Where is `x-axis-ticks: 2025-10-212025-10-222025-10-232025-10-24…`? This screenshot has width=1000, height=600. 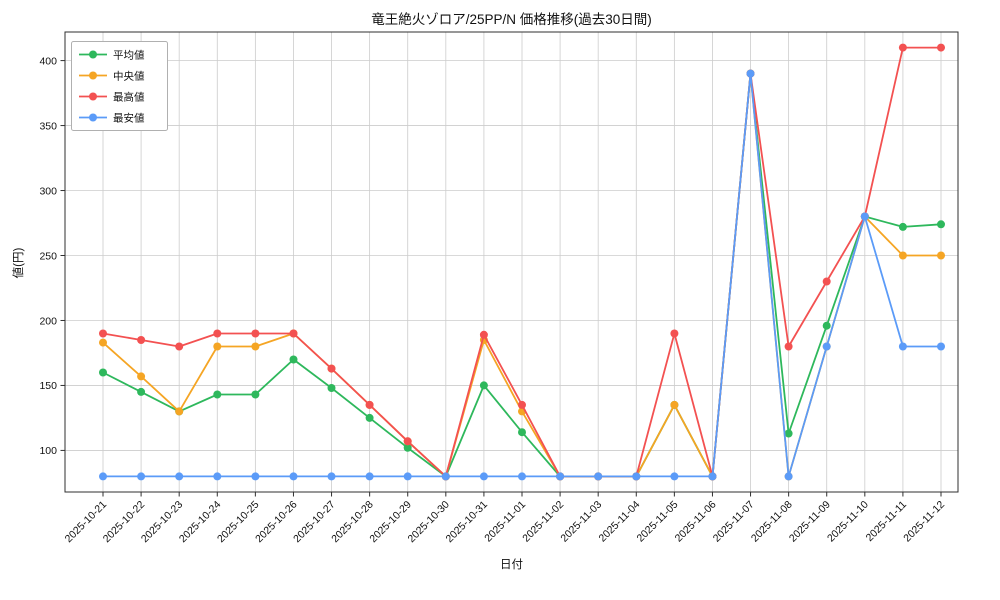 x-axis-ticks: 2025-10-212025-10-222025-10-232025-10-24… is located at coordinates (505, 518).